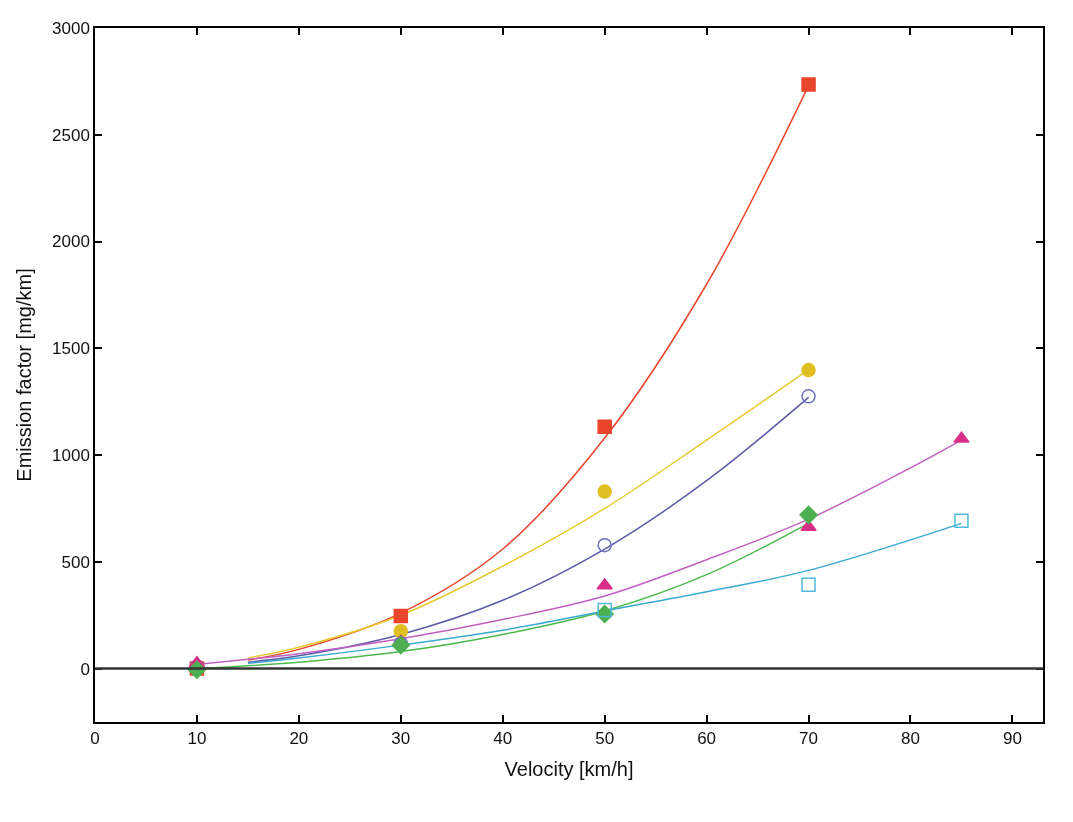 Image resolution: width=1073 pixels, height=822 pixels. Describe the element at coordinates (1012, 739) in the screenshot. I see `x-tick-label: 90` at that location.